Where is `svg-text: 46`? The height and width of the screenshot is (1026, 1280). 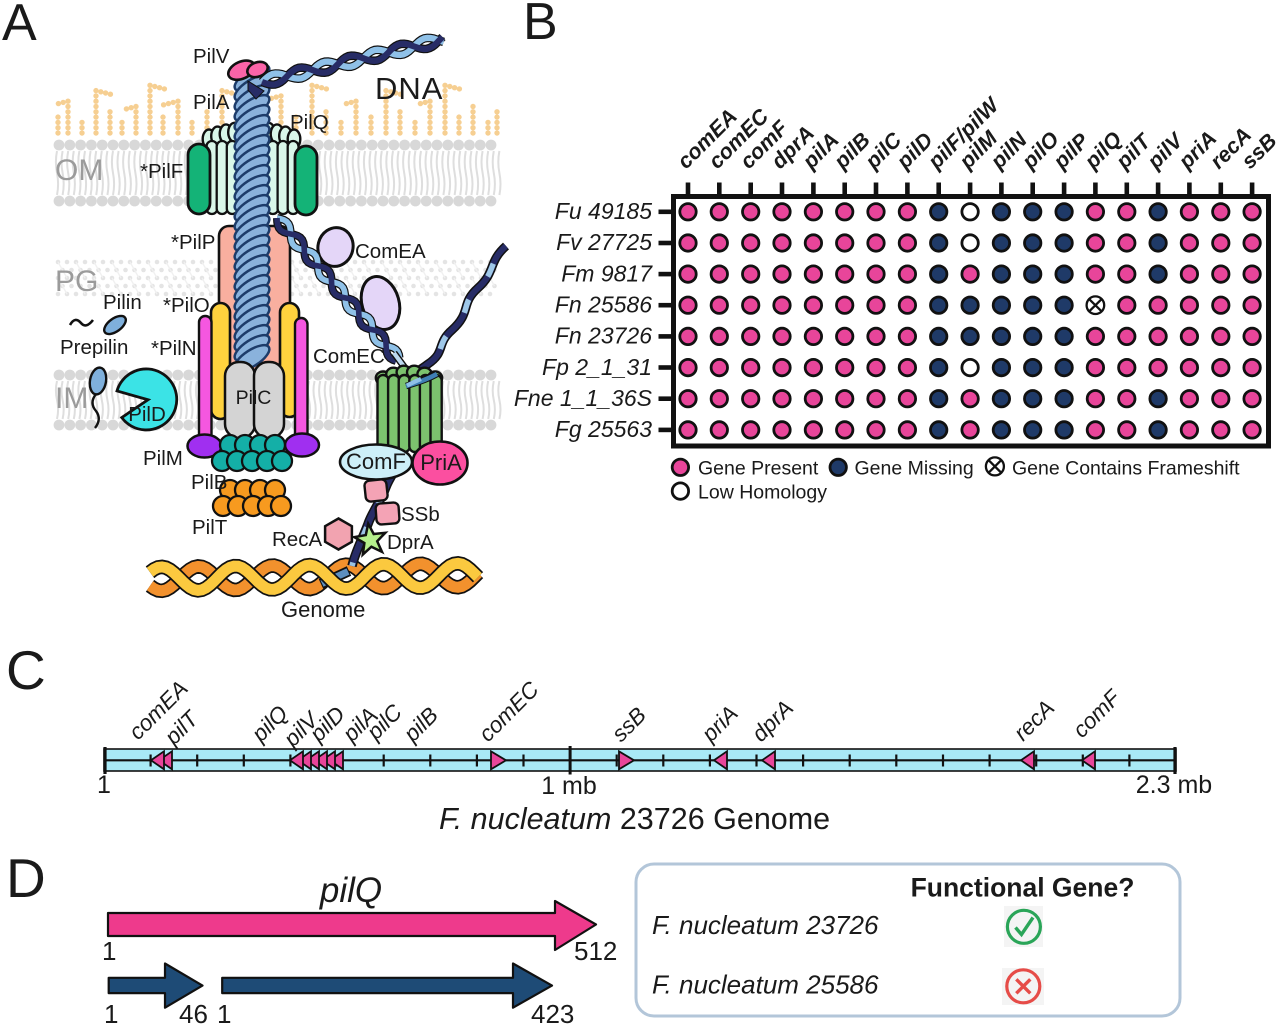
svg-text: 46 is located at coordinates (193, 1012).